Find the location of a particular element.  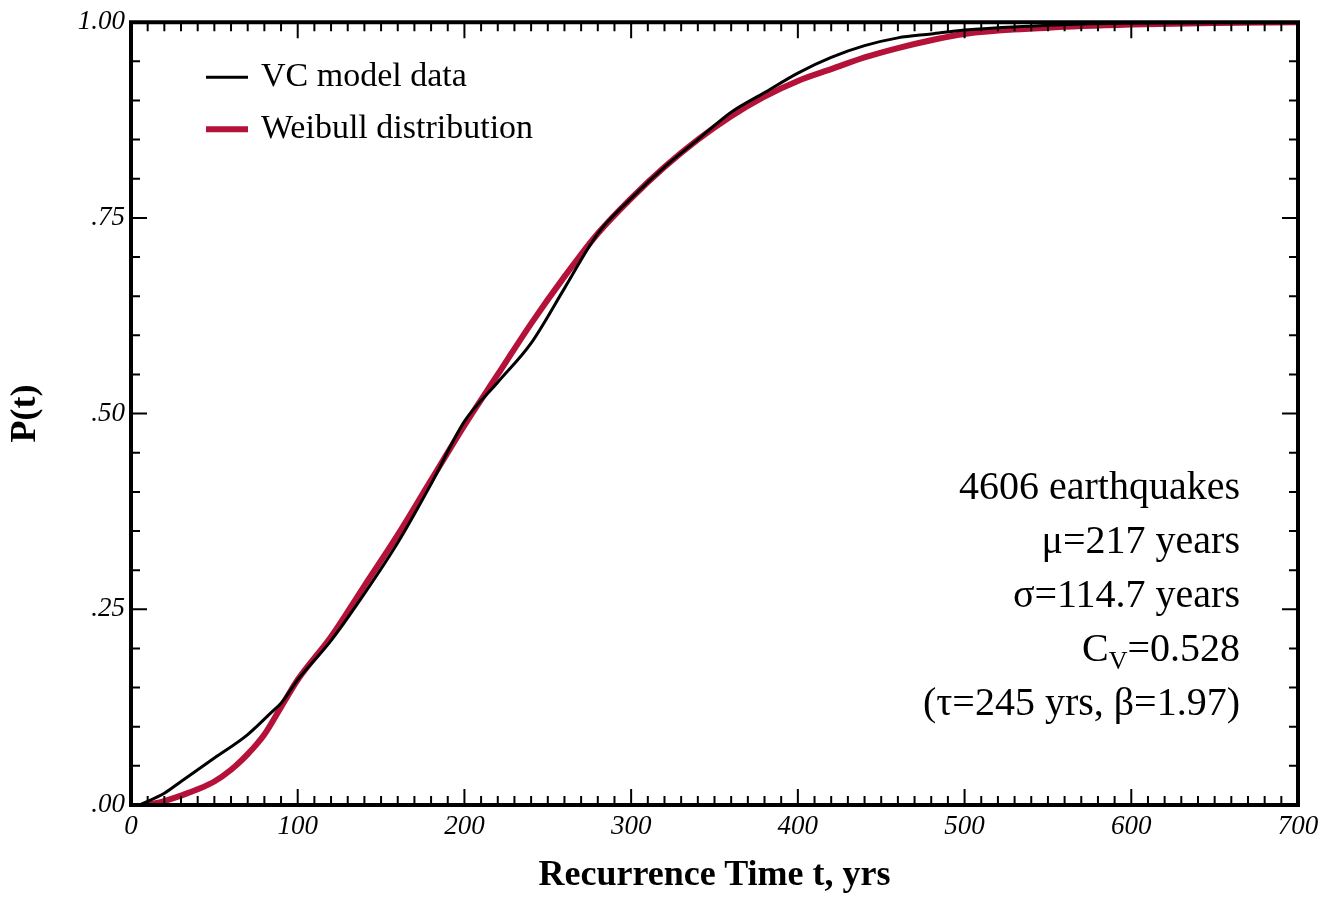

x-tick-label: 700 is located at coordinates (1298, 825).